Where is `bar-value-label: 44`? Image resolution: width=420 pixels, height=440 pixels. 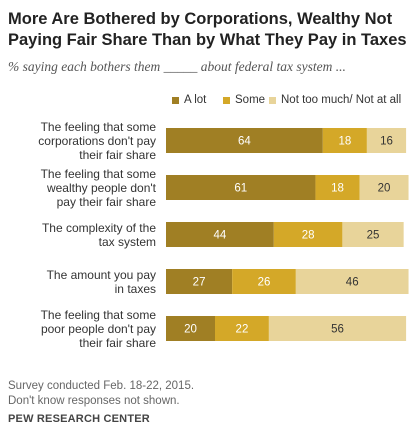 bar-value-label: 44 is located at coordinates (220, 236).